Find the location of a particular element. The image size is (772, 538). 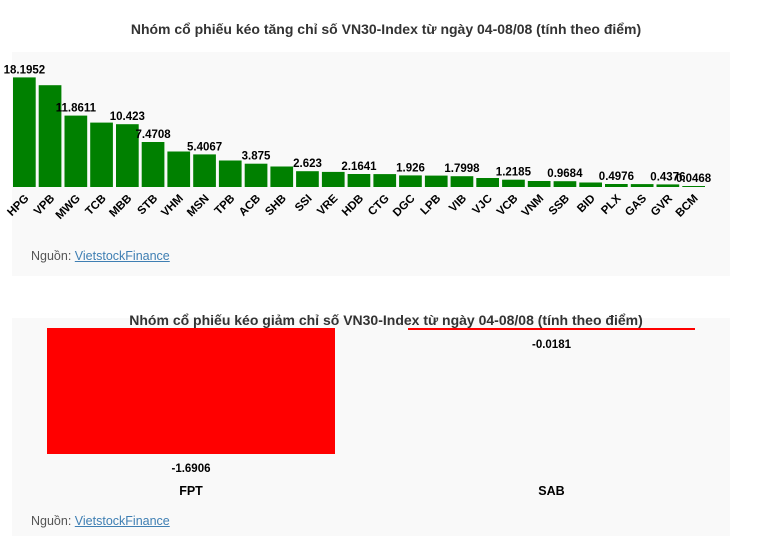

data-label: 5.4067 is located at coordinates (204, 147).